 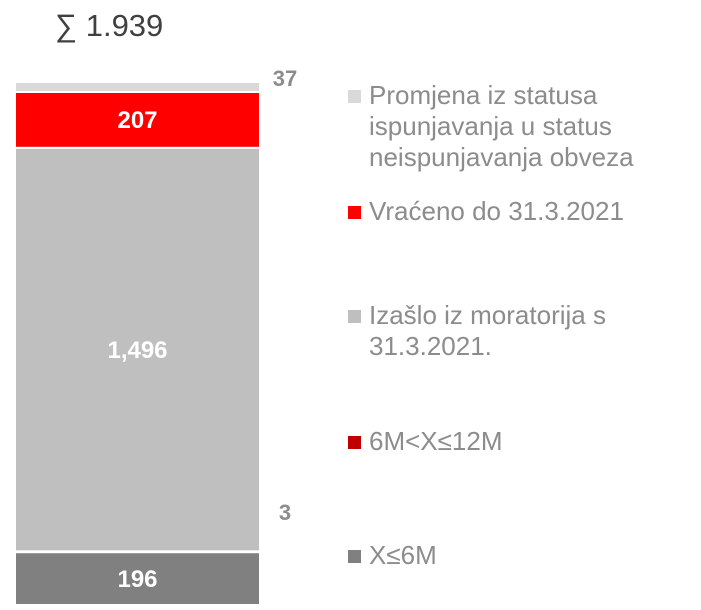 I want to click on legend-entry: X≤6M, so click(x=520, y=555).